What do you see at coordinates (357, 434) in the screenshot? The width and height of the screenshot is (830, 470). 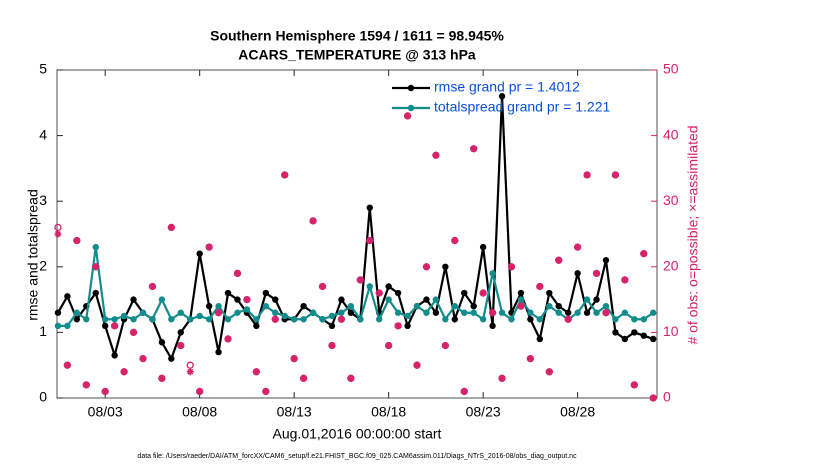 I see `x-axis-label: Aug.01,2016 00:00:00 start` at bounding box center [357, 434].